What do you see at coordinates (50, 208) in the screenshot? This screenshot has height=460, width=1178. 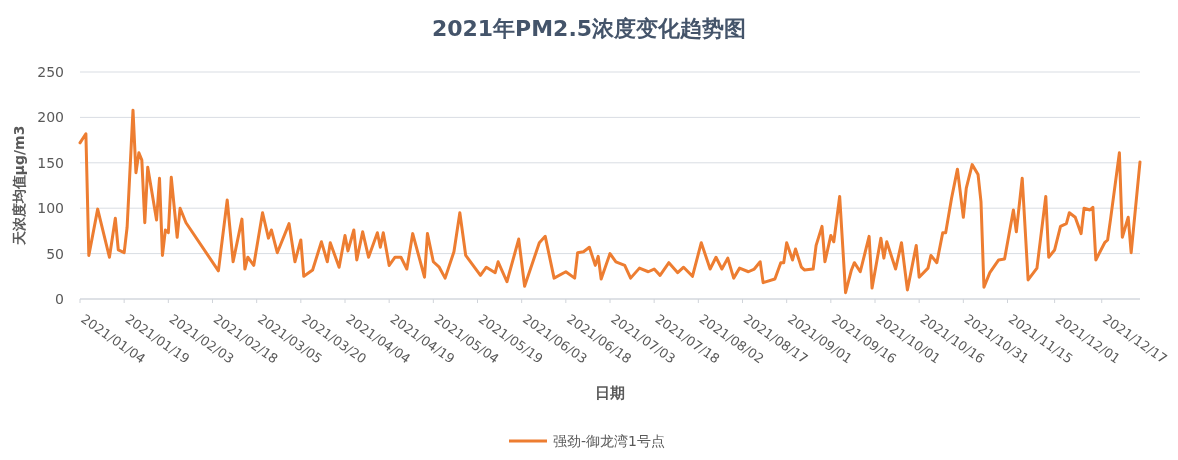 I see `y-tick-label: 100` at bounding box center [50, 208].